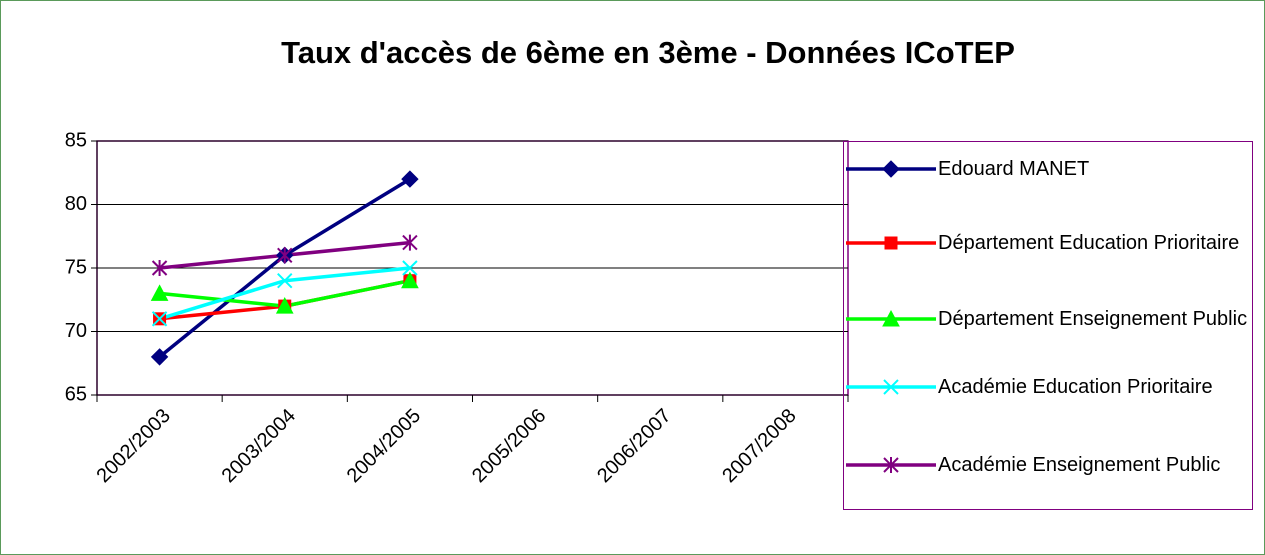  What do you see at coordinates (76, 394) in the screenshot?
I see `y-tick-label: 65` at bounding box center [76, 394].